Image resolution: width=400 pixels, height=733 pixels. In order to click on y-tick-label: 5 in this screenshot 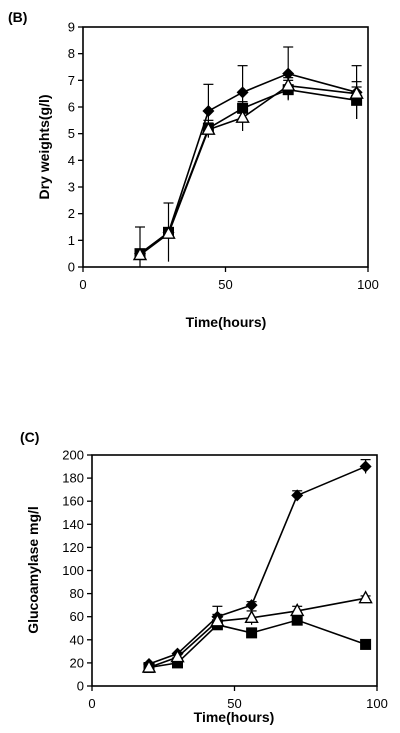, I will do `click(71, 133)`.